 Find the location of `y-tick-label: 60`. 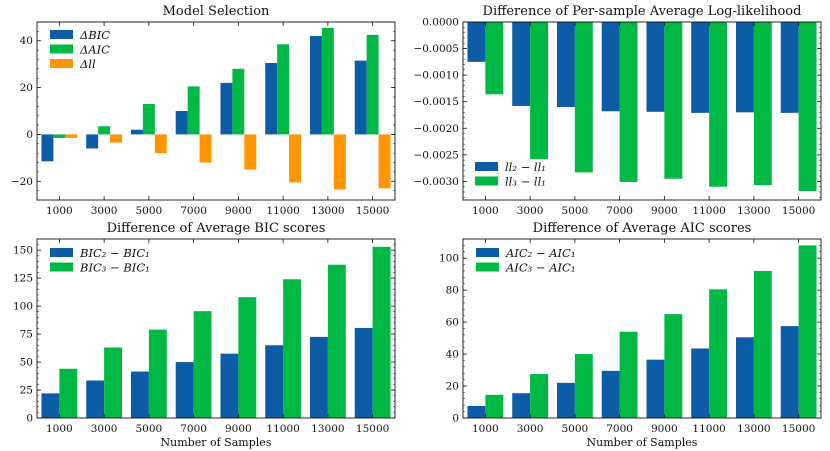

y-tick-label: 60 is located at coordinates (452, 323).